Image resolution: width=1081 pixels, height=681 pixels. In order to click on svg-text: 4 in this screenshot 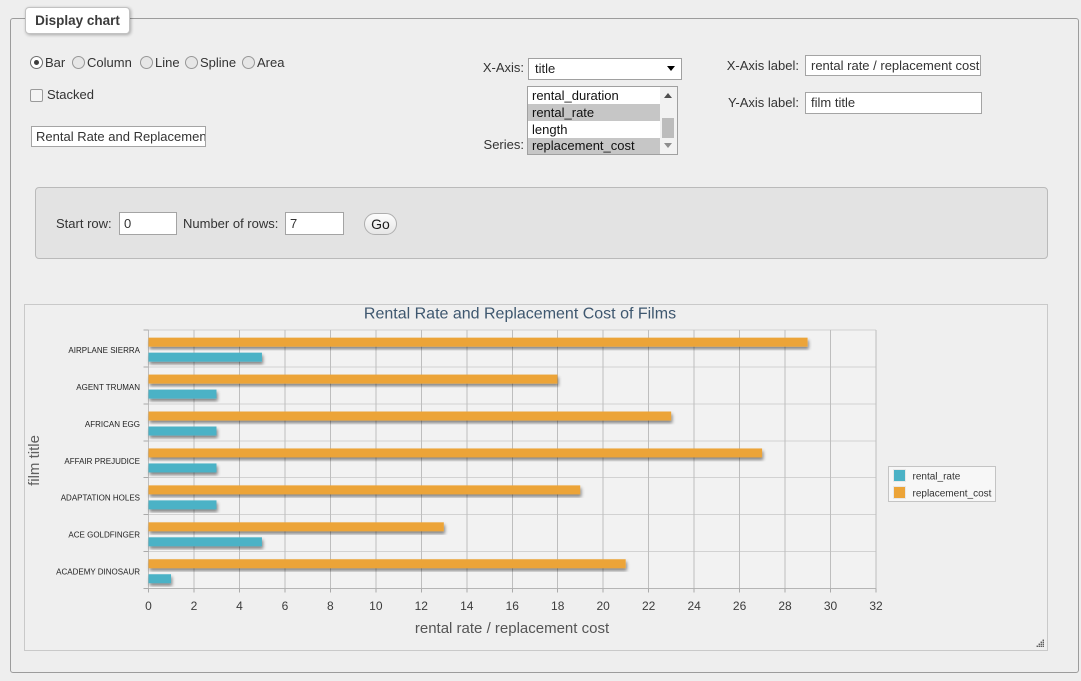, I will do `click(239, 606)`.